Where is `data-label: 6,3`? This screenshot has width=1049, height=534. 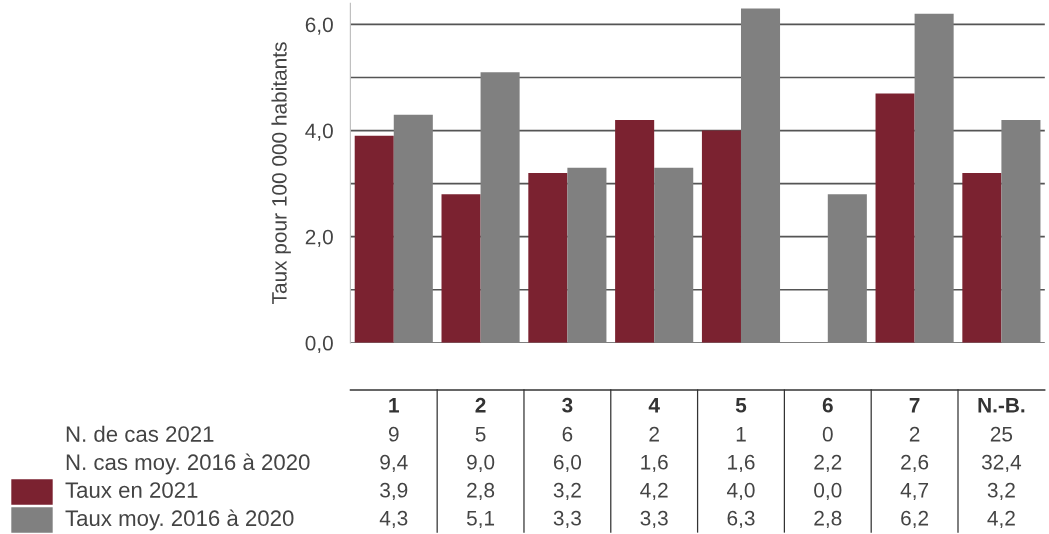 data-label: 6,3 is located at coordinates (741, 519).